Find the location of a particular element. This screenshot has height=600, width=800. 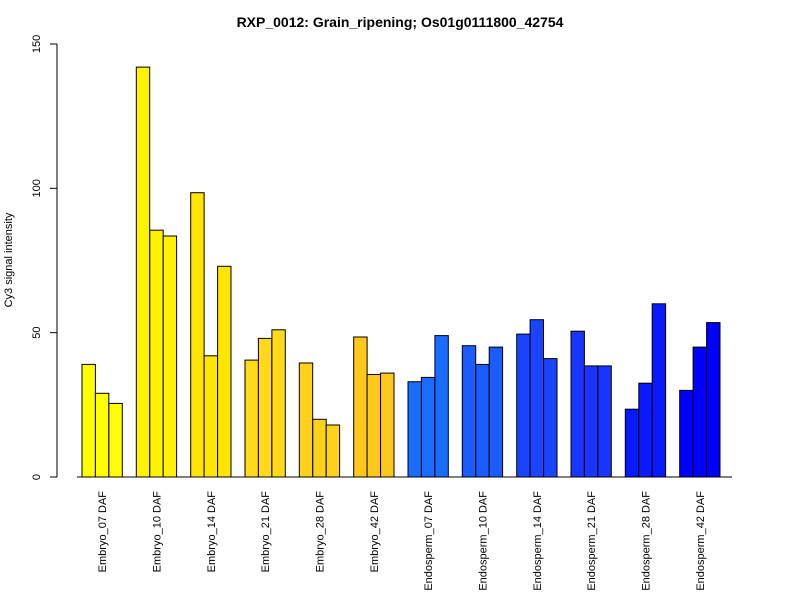

x-tick-label: Embryo_21 DAF is located at coordinates (266, 532).